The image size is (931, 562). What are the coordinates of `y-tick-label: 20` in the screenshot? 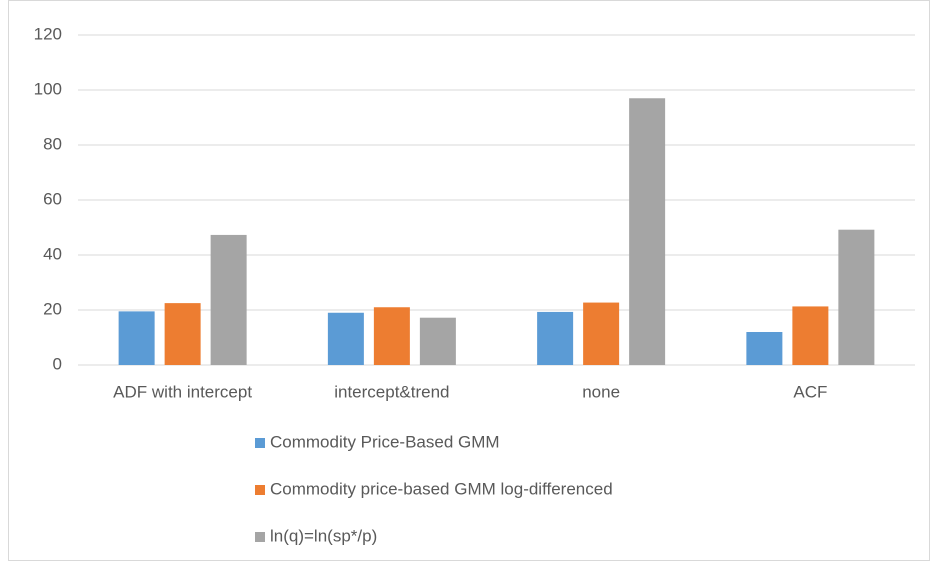 It's located at (52, 308).